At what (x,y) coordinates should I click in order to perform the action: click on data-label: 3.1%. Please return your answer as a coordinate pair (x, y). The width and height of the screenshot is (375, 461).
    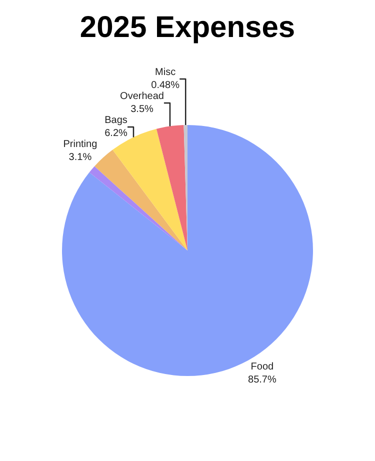
    Looking at the image, I should click on (80, 157).